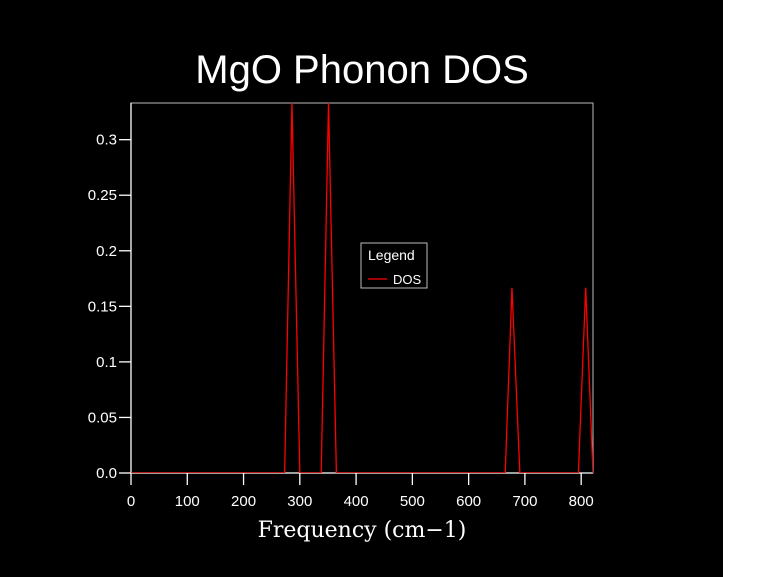  I want to click on y-tick-label: 0.1, so click(106, 362).